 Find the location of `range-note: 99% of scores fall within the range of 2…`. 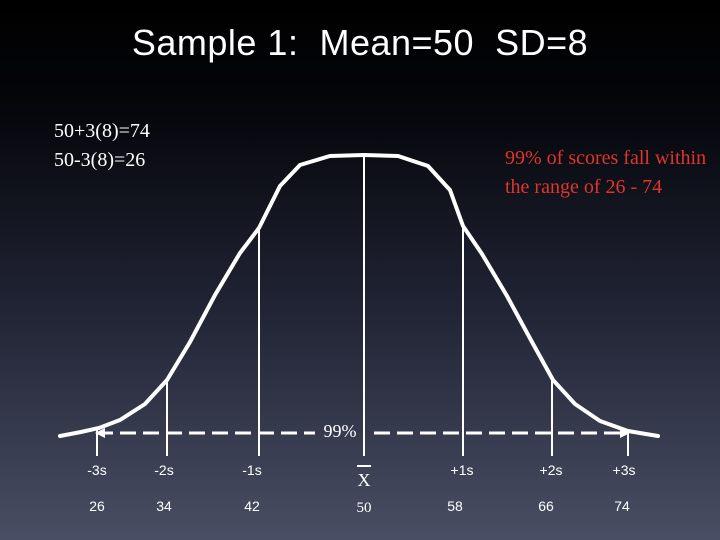

range-note: 99% of scores fall within the range of 2… is located at coordinates (606, 172).